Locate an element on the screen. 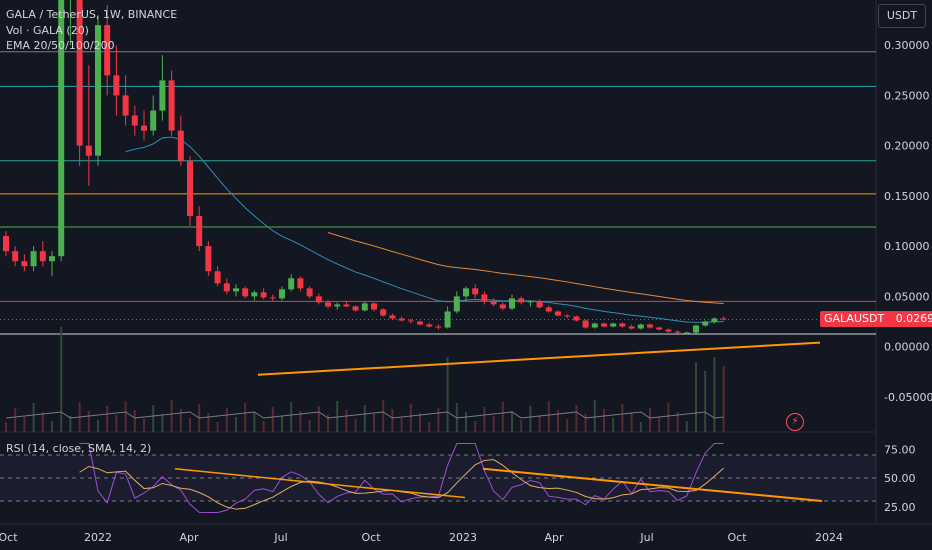 The width and height of the screenshot is (932, 550). rsi-legend: RSI (14, close, SMA, 14, 2) is located at coordinates (79, 448).